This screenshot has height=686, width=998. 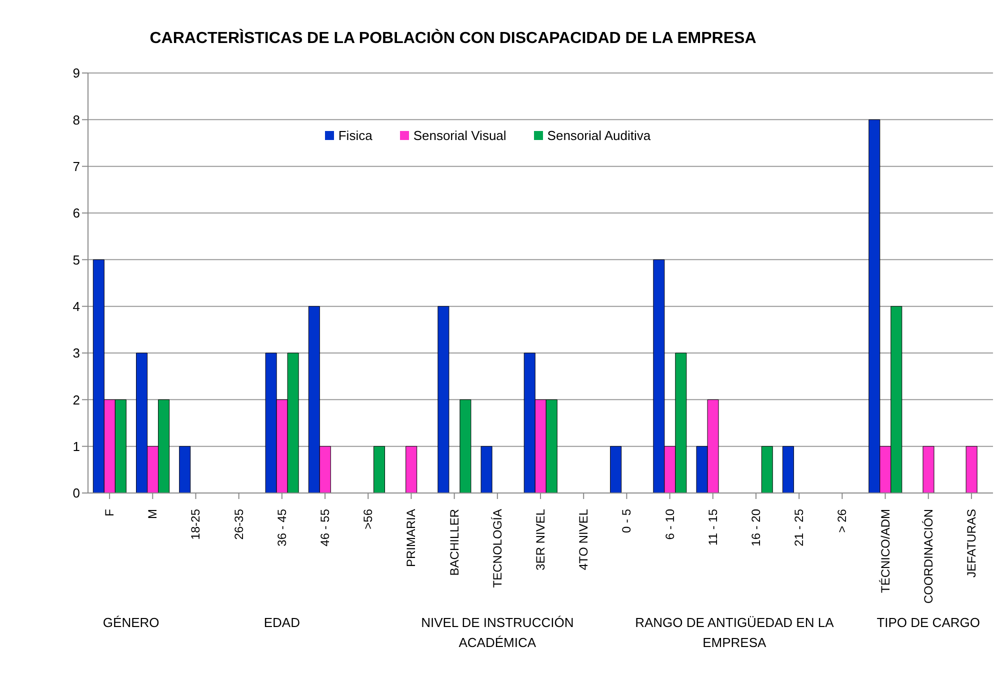 What do you see at coordinates (76, 73) in the screenshot?
I see `y-tick-label: 9` at bounding box center [76, 73].